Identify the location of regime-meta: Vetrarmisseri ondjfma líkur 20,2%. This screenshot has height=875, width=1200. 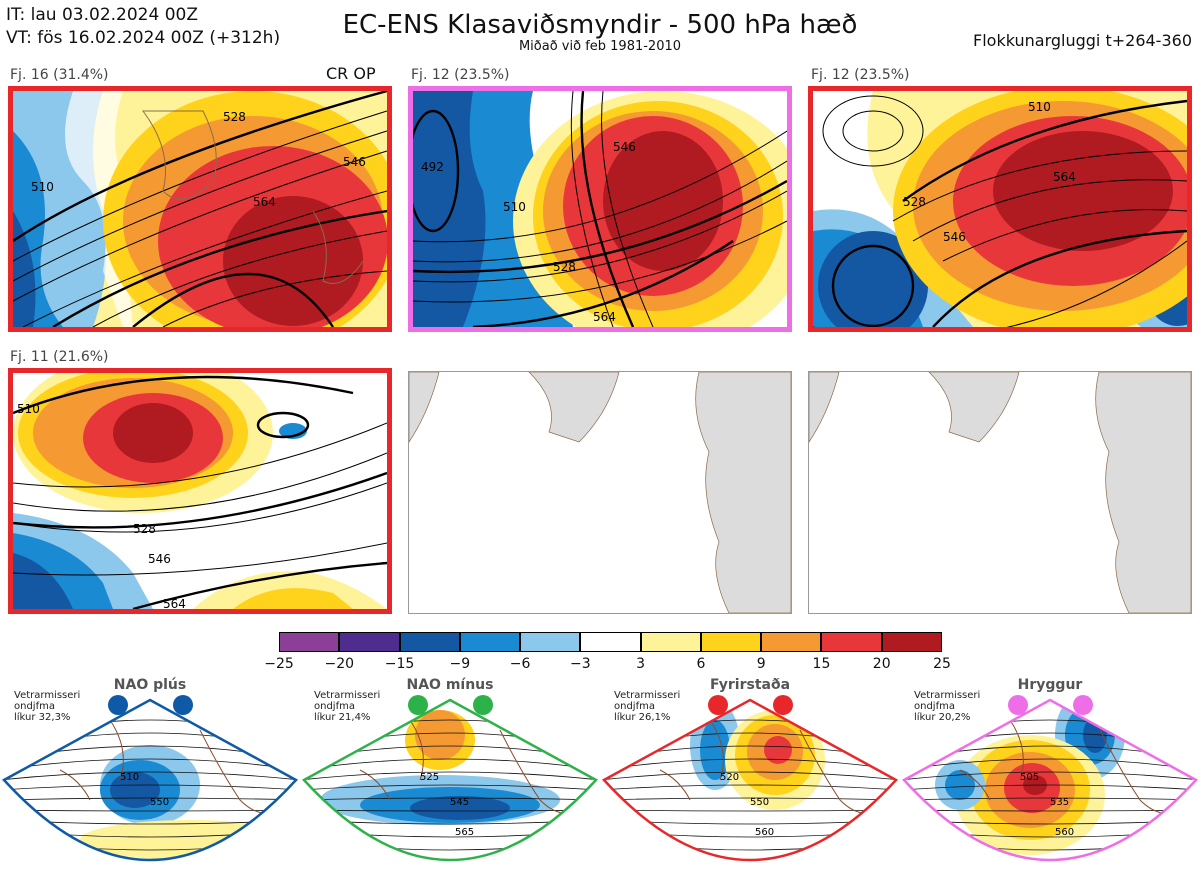
(947, 706).